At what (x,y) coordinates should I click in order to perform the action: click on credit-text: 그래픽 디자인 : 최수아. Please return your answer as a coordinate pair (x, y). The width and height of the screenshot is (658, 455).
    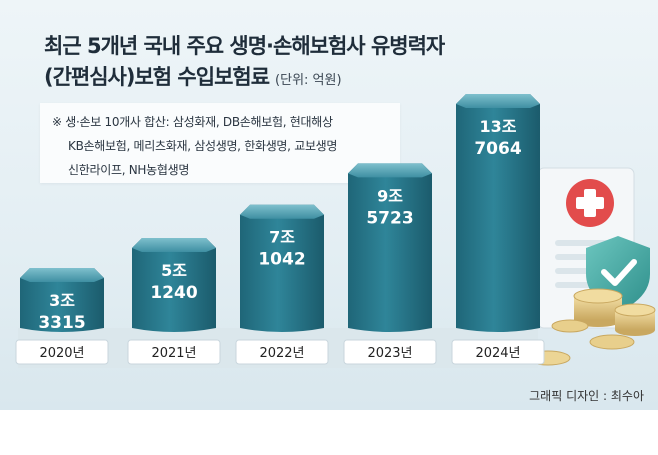
    Looking at the image, I should click on (586, 396).